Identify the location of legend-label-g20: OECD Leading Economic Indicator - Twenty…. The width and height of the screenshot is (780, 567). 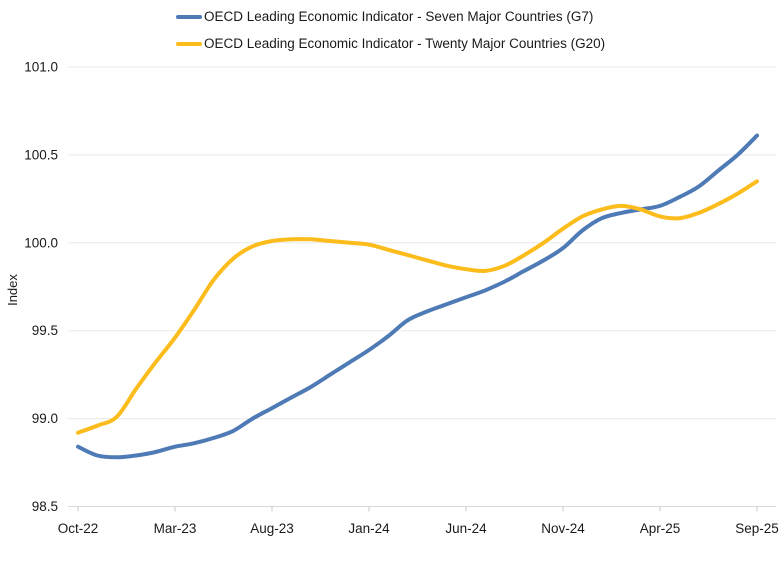
(405, 43).